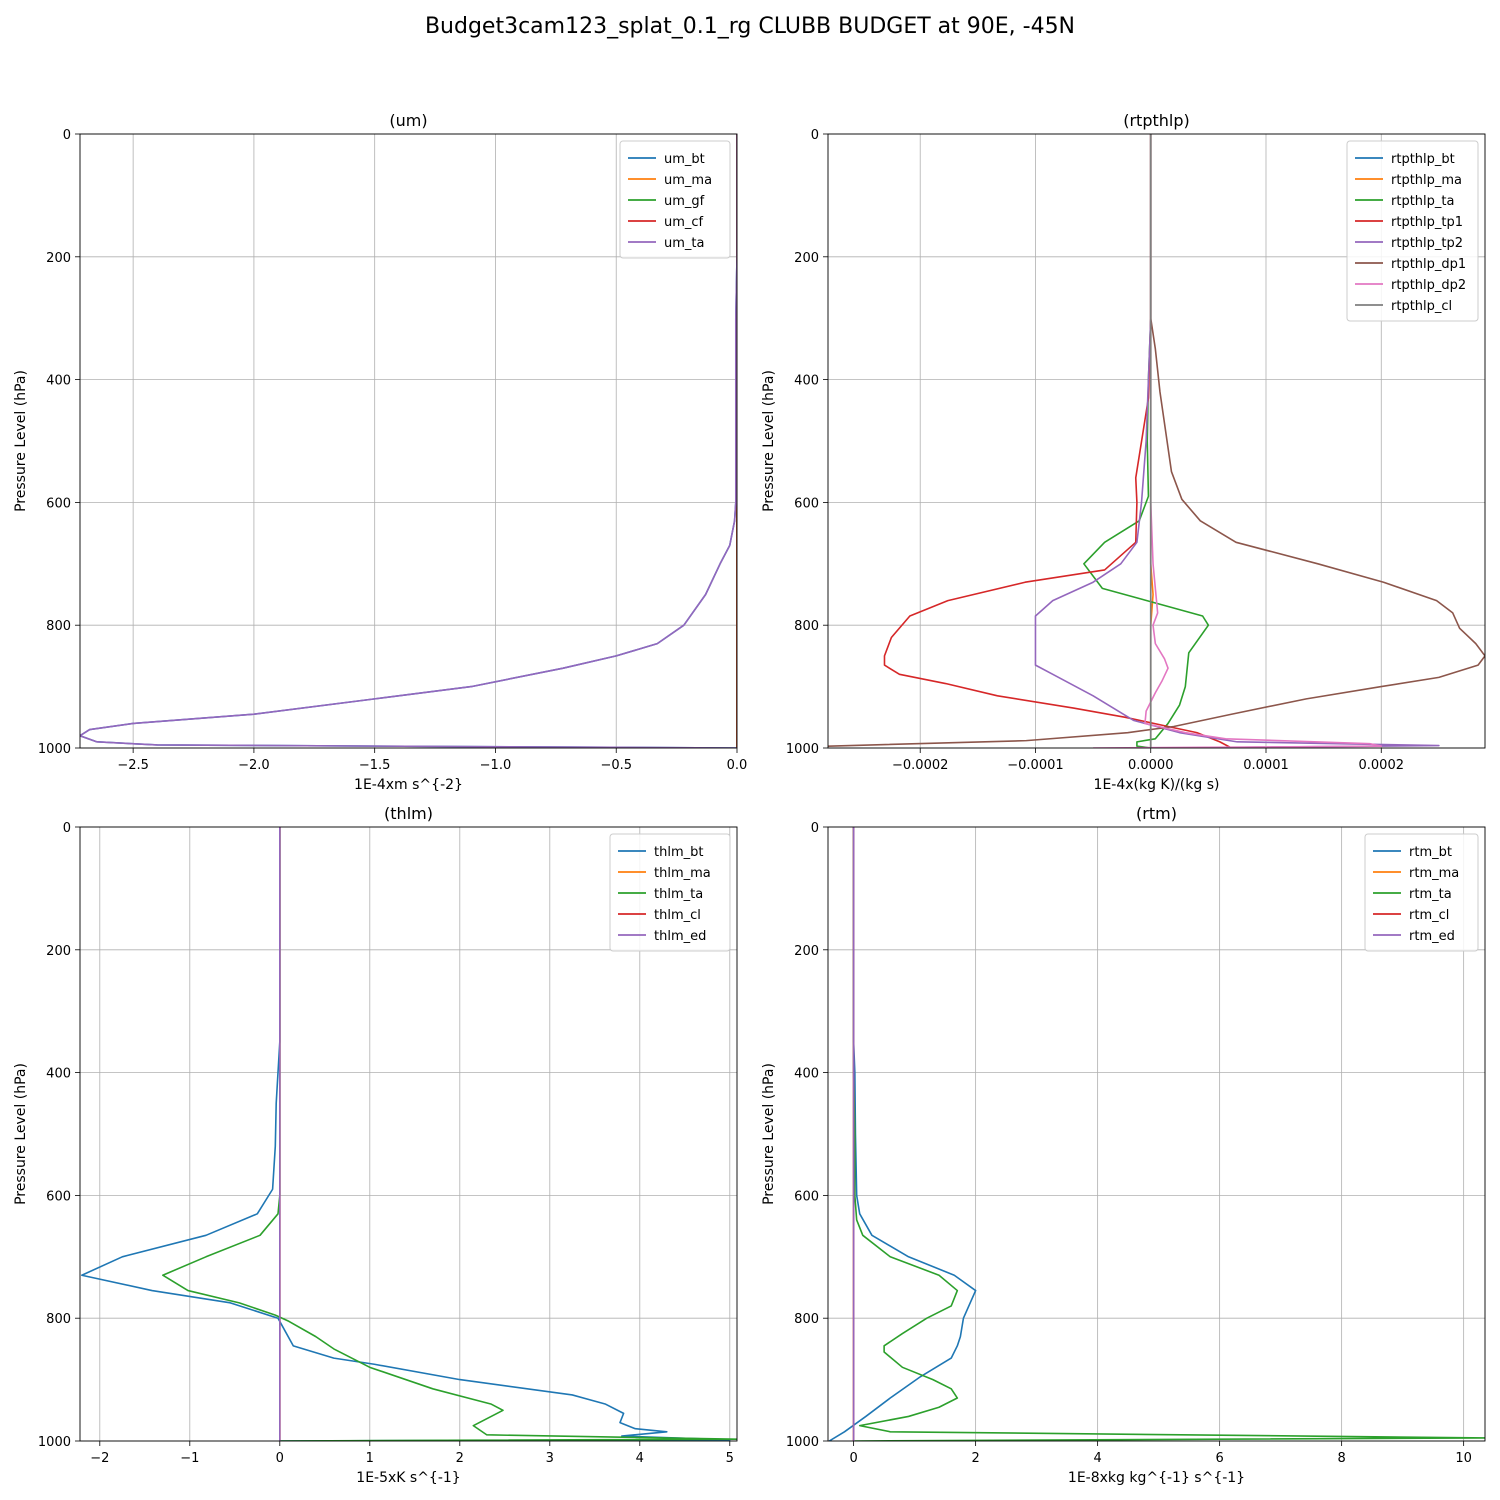 The width and height of the screenshot is (1500, 1500). What do you see at coordinates (408, 813) in the screenshot?
I see `subplot-title: (thlm)` at bounding box center [408, 813].